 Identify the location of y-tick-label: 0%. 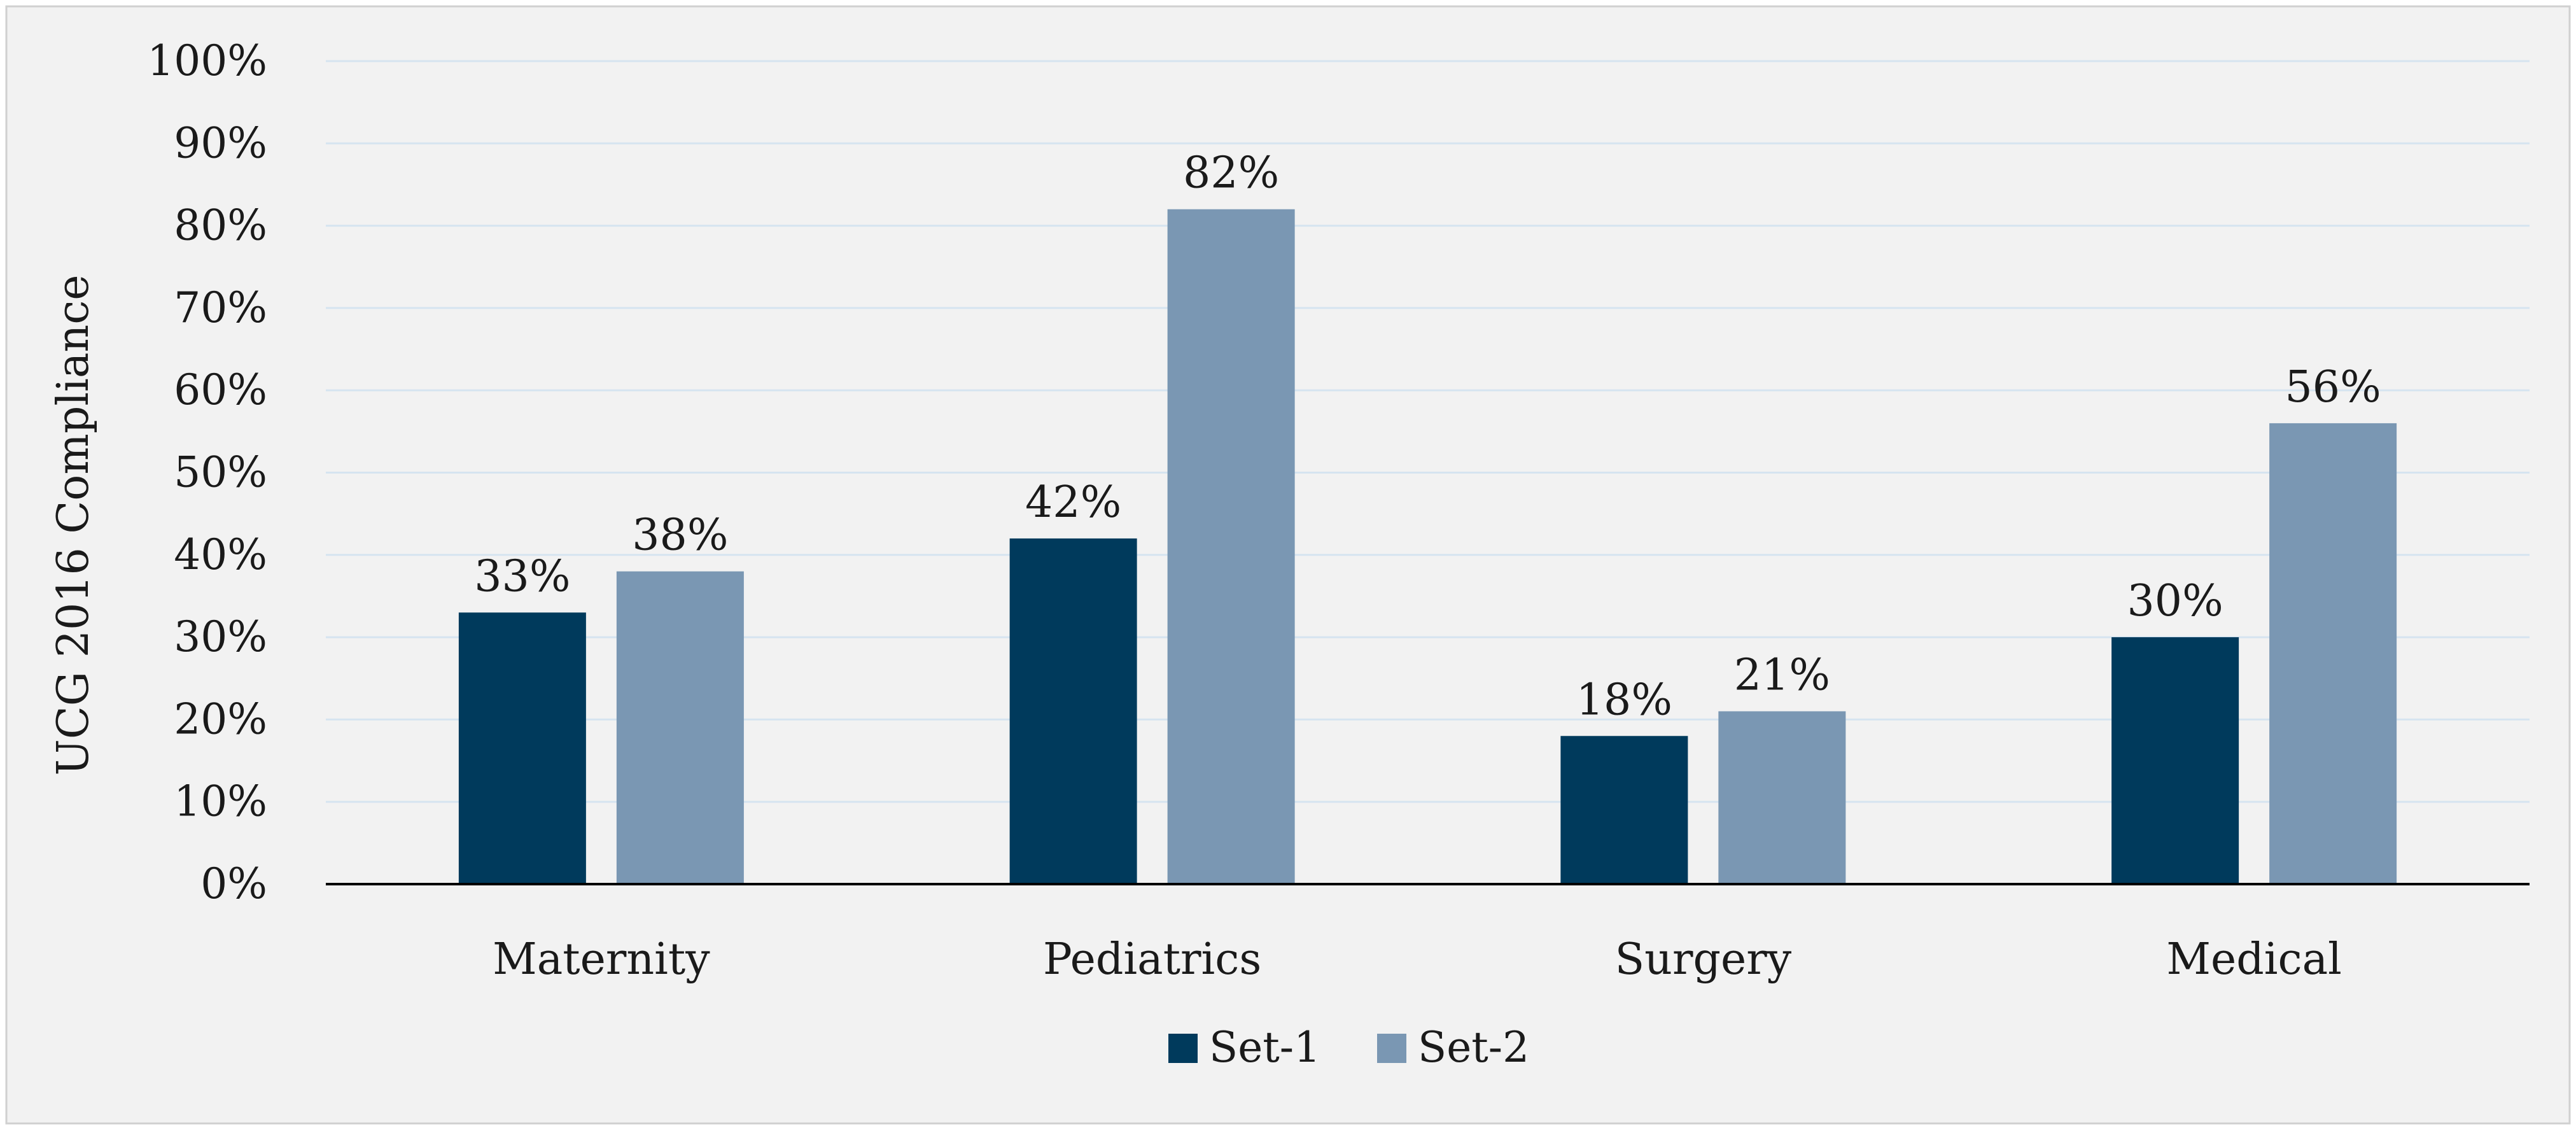
(233, 883).